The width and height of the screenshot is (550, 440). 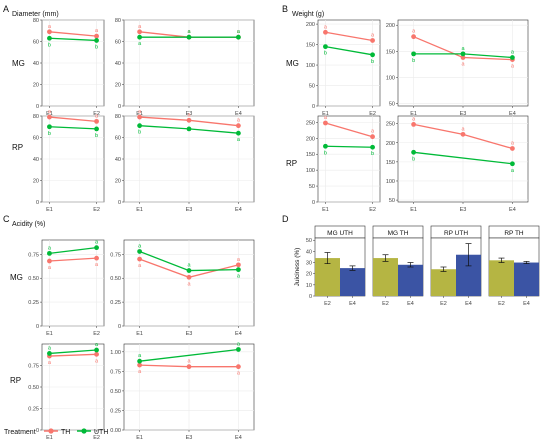 What do you see at coordinates (6, 9) in the screenshot?
I see `panel-letter-a: A` at bounding box center [6, 9].